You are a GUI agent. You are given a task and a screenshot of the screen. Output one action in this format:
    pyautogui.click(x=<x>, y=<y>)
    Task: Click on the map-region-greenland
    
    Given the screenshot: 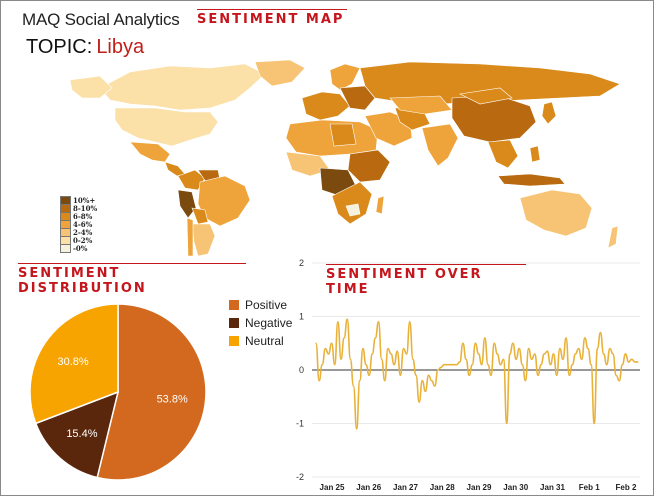 What is the action you would take?
    pyautogui.click(x=280, y=73)
    